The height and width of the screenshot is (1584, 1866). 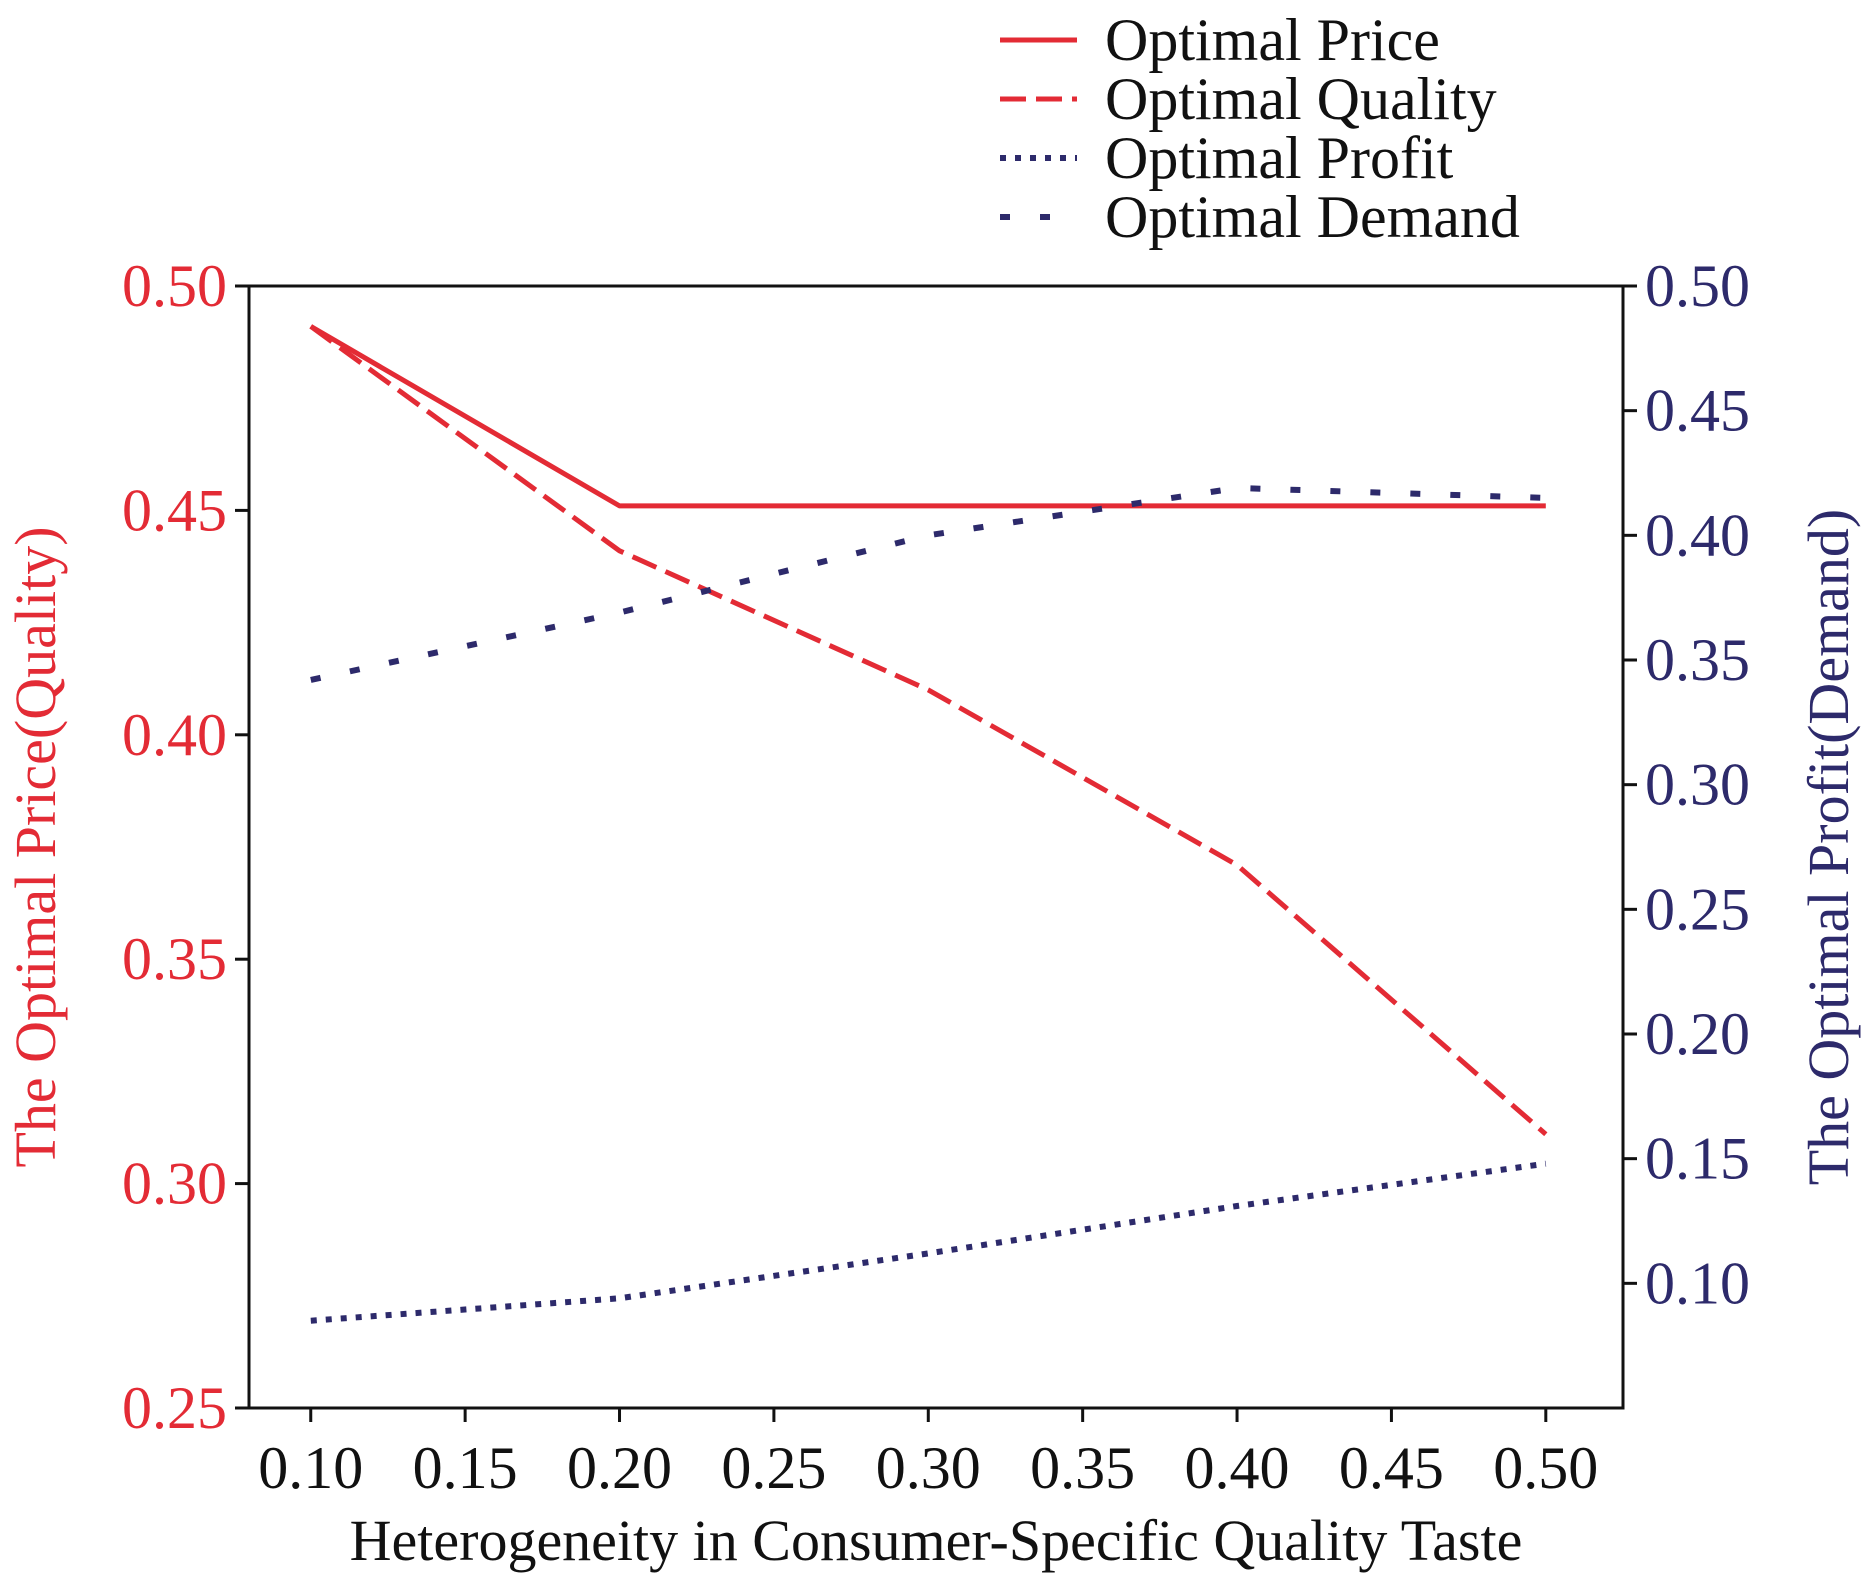 What do you see at coordinates (1697, 909) in the screenshot?
I see `right-y-tick-label: 0.25` at bounding box center [1697, 909].